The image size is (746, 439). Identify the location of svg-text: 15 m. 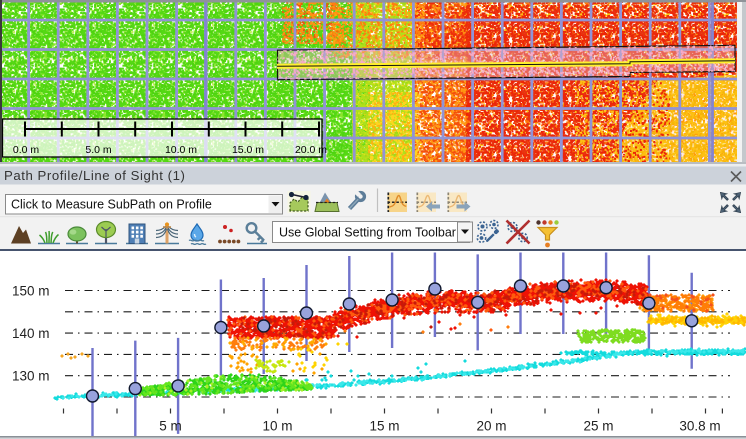
(384, 426).